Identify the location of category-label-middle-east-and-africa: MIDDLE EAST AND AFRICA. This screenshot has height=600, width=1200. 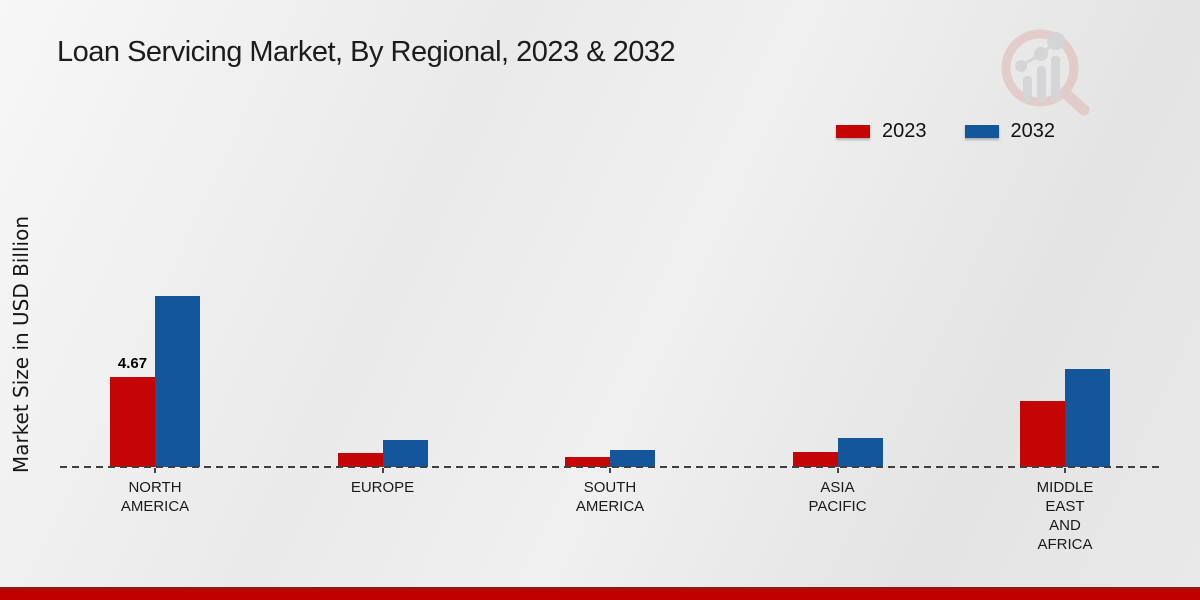
(1065, 516).